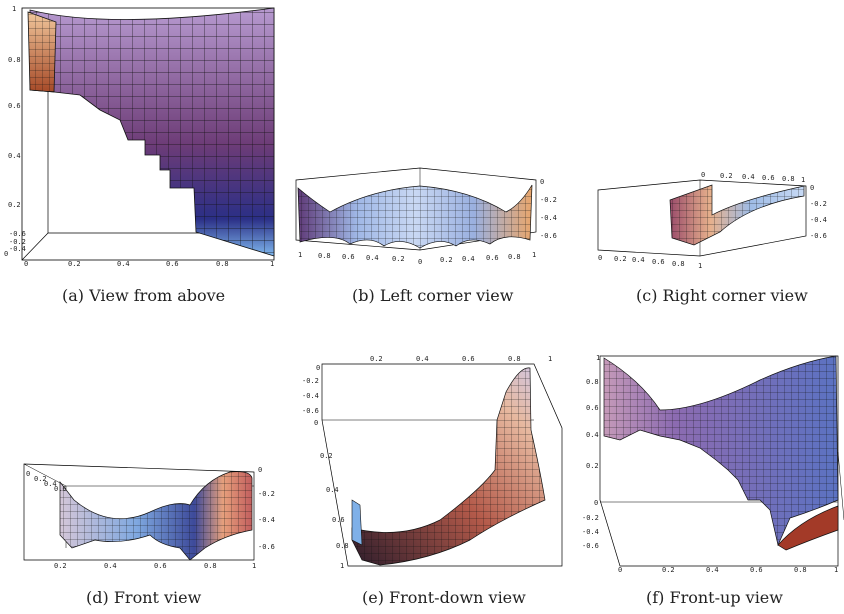 This screenshot has height=614, width=844. Describe the element at coordinates (144, 597) in the screenshot. I see `caption-d: (d) Front view` at that location.